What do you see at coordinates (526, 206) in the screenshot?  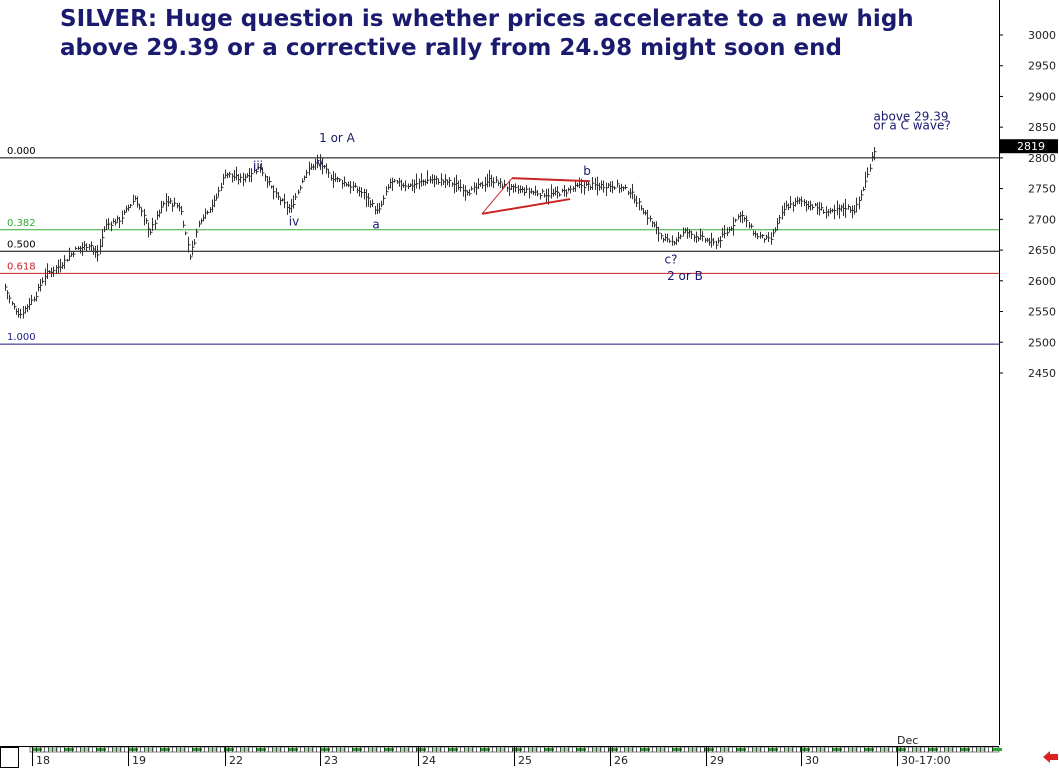 I see `triangle-lower-line` at bounding box center [526, 206].